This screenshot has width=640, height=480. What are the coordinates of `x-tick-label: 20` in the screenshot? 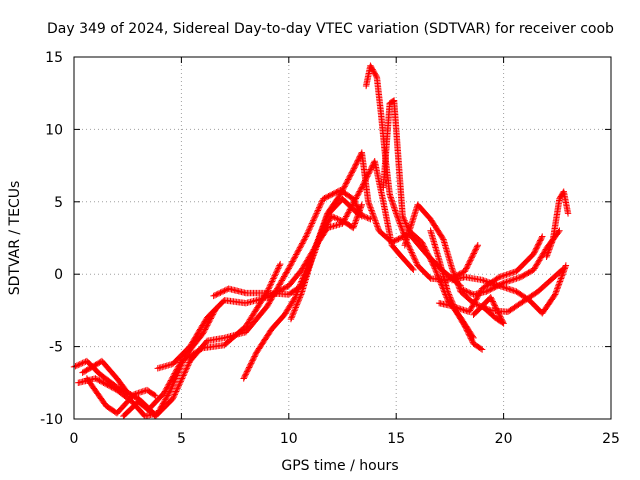 It's located at (504, 439).